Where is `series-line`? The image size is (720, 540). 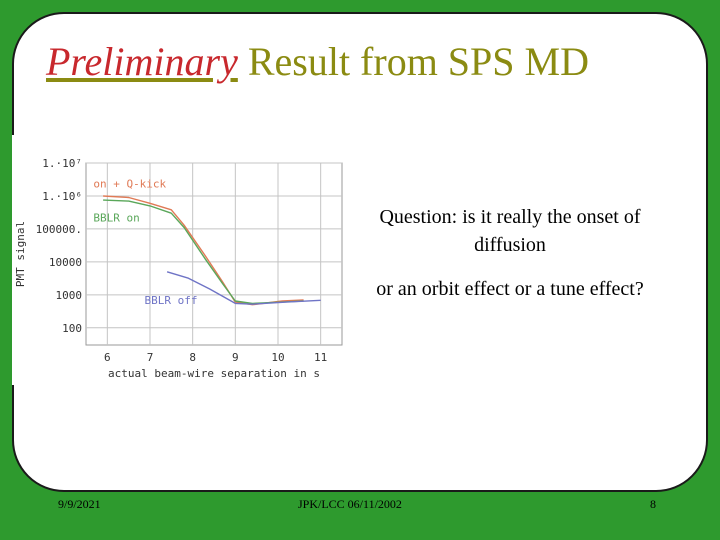 series-line is located at coordinates (243, 288).